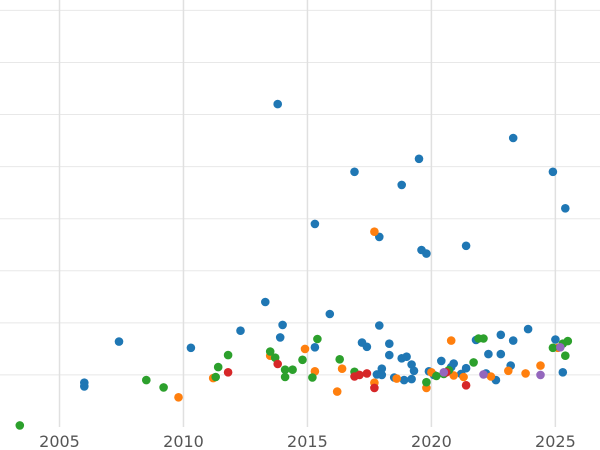  I want to click on x-tick-label: 2010, so click(183, 441).